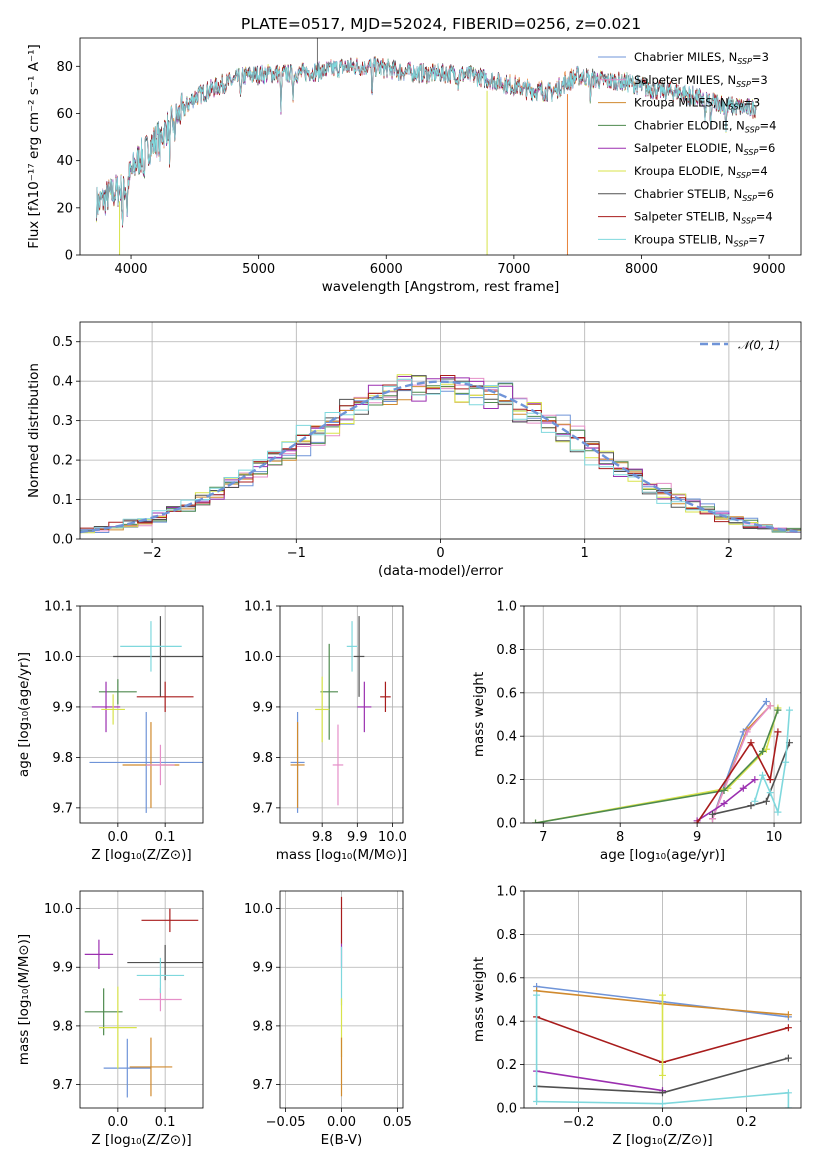 The height and width of the screenshot is (1170, 819). What do you see at coordinates (392, 837) in the screenshot?
I see `tick-label-x: 10.0` at bounding box center [392, 837].